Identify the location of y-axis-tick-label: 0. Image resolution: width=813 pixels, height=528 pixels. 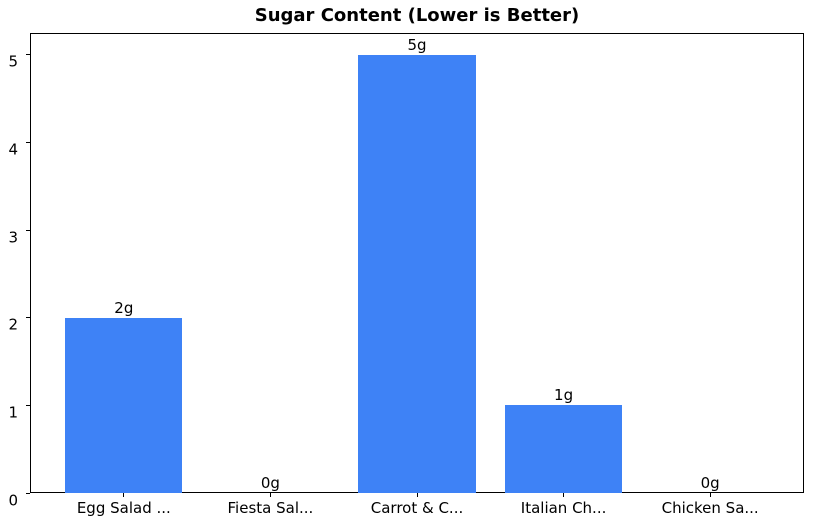
(13, 500).